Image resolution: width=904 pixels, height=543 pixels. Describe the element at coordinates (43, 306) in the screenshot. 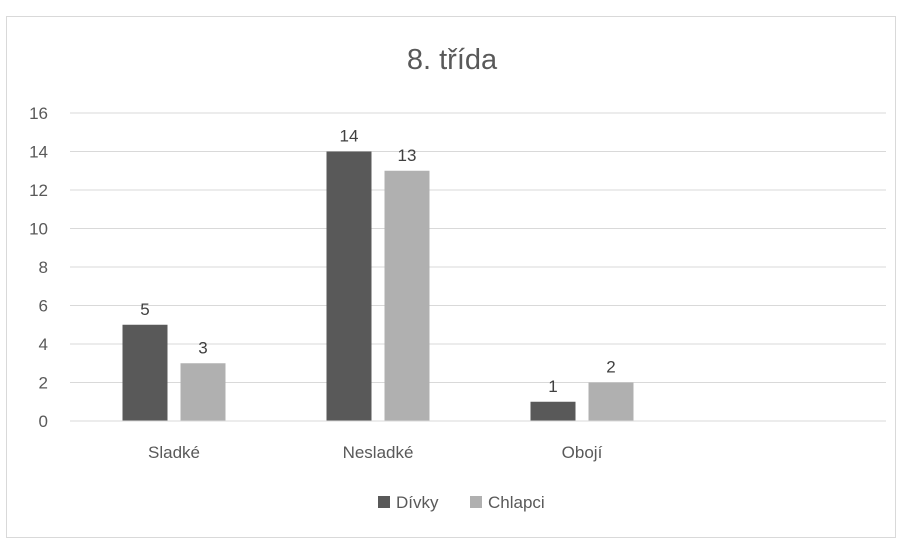

I see `y-tick-label: 6` at that location.